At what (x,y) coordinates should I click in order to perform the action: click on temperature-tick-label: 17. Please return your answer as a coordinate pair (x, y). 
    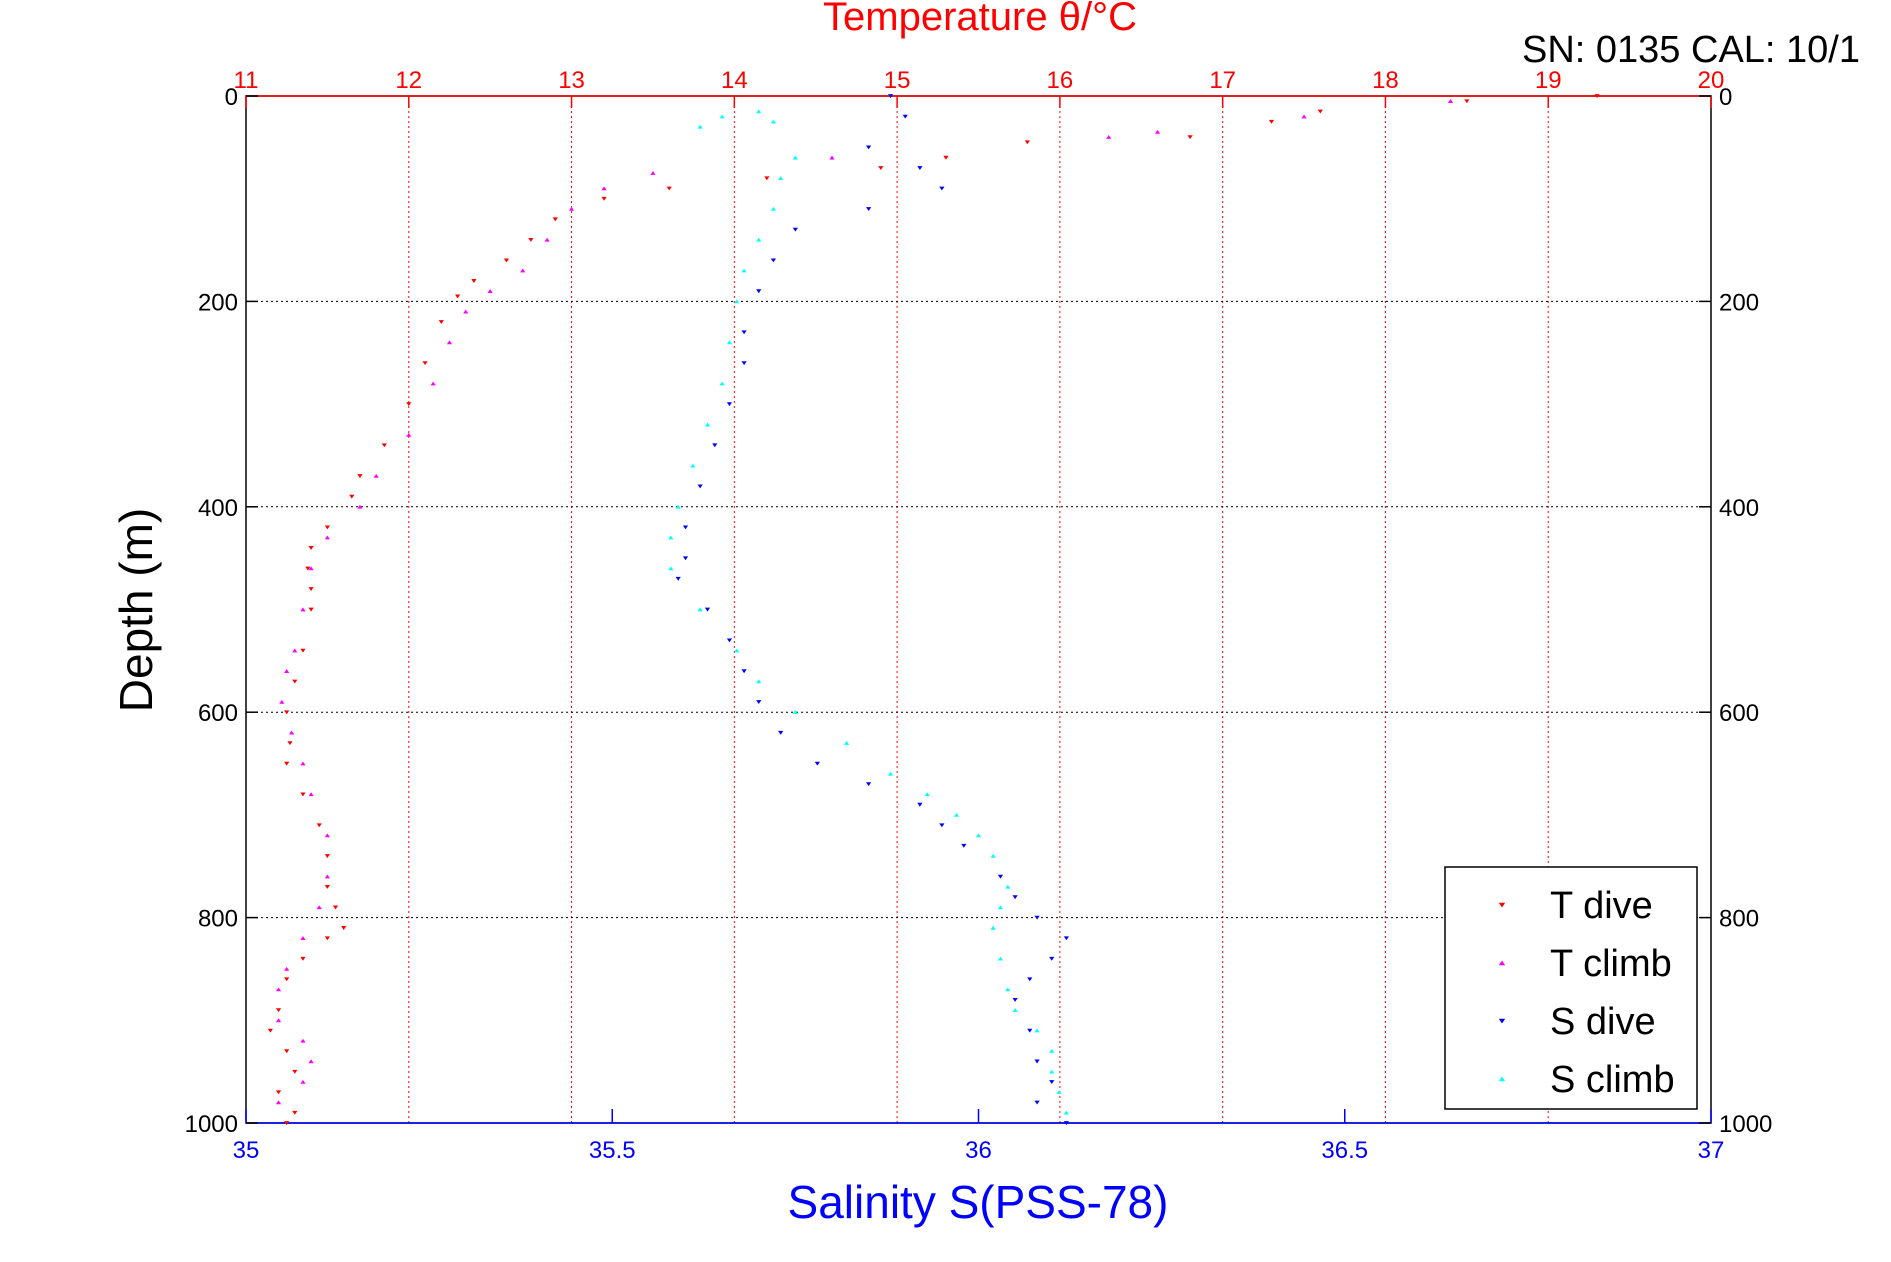
    Looking at the image, I should click on (1222, 80).